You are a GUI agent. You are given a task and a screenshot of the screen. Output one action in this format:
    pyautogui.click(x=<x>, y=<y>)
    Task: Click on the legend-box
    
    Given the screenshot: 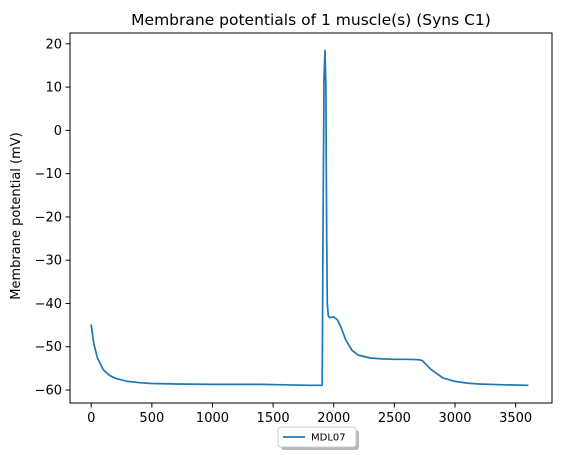 What is the action you would take?
    pyautogui.click(x=317, y=437)
    